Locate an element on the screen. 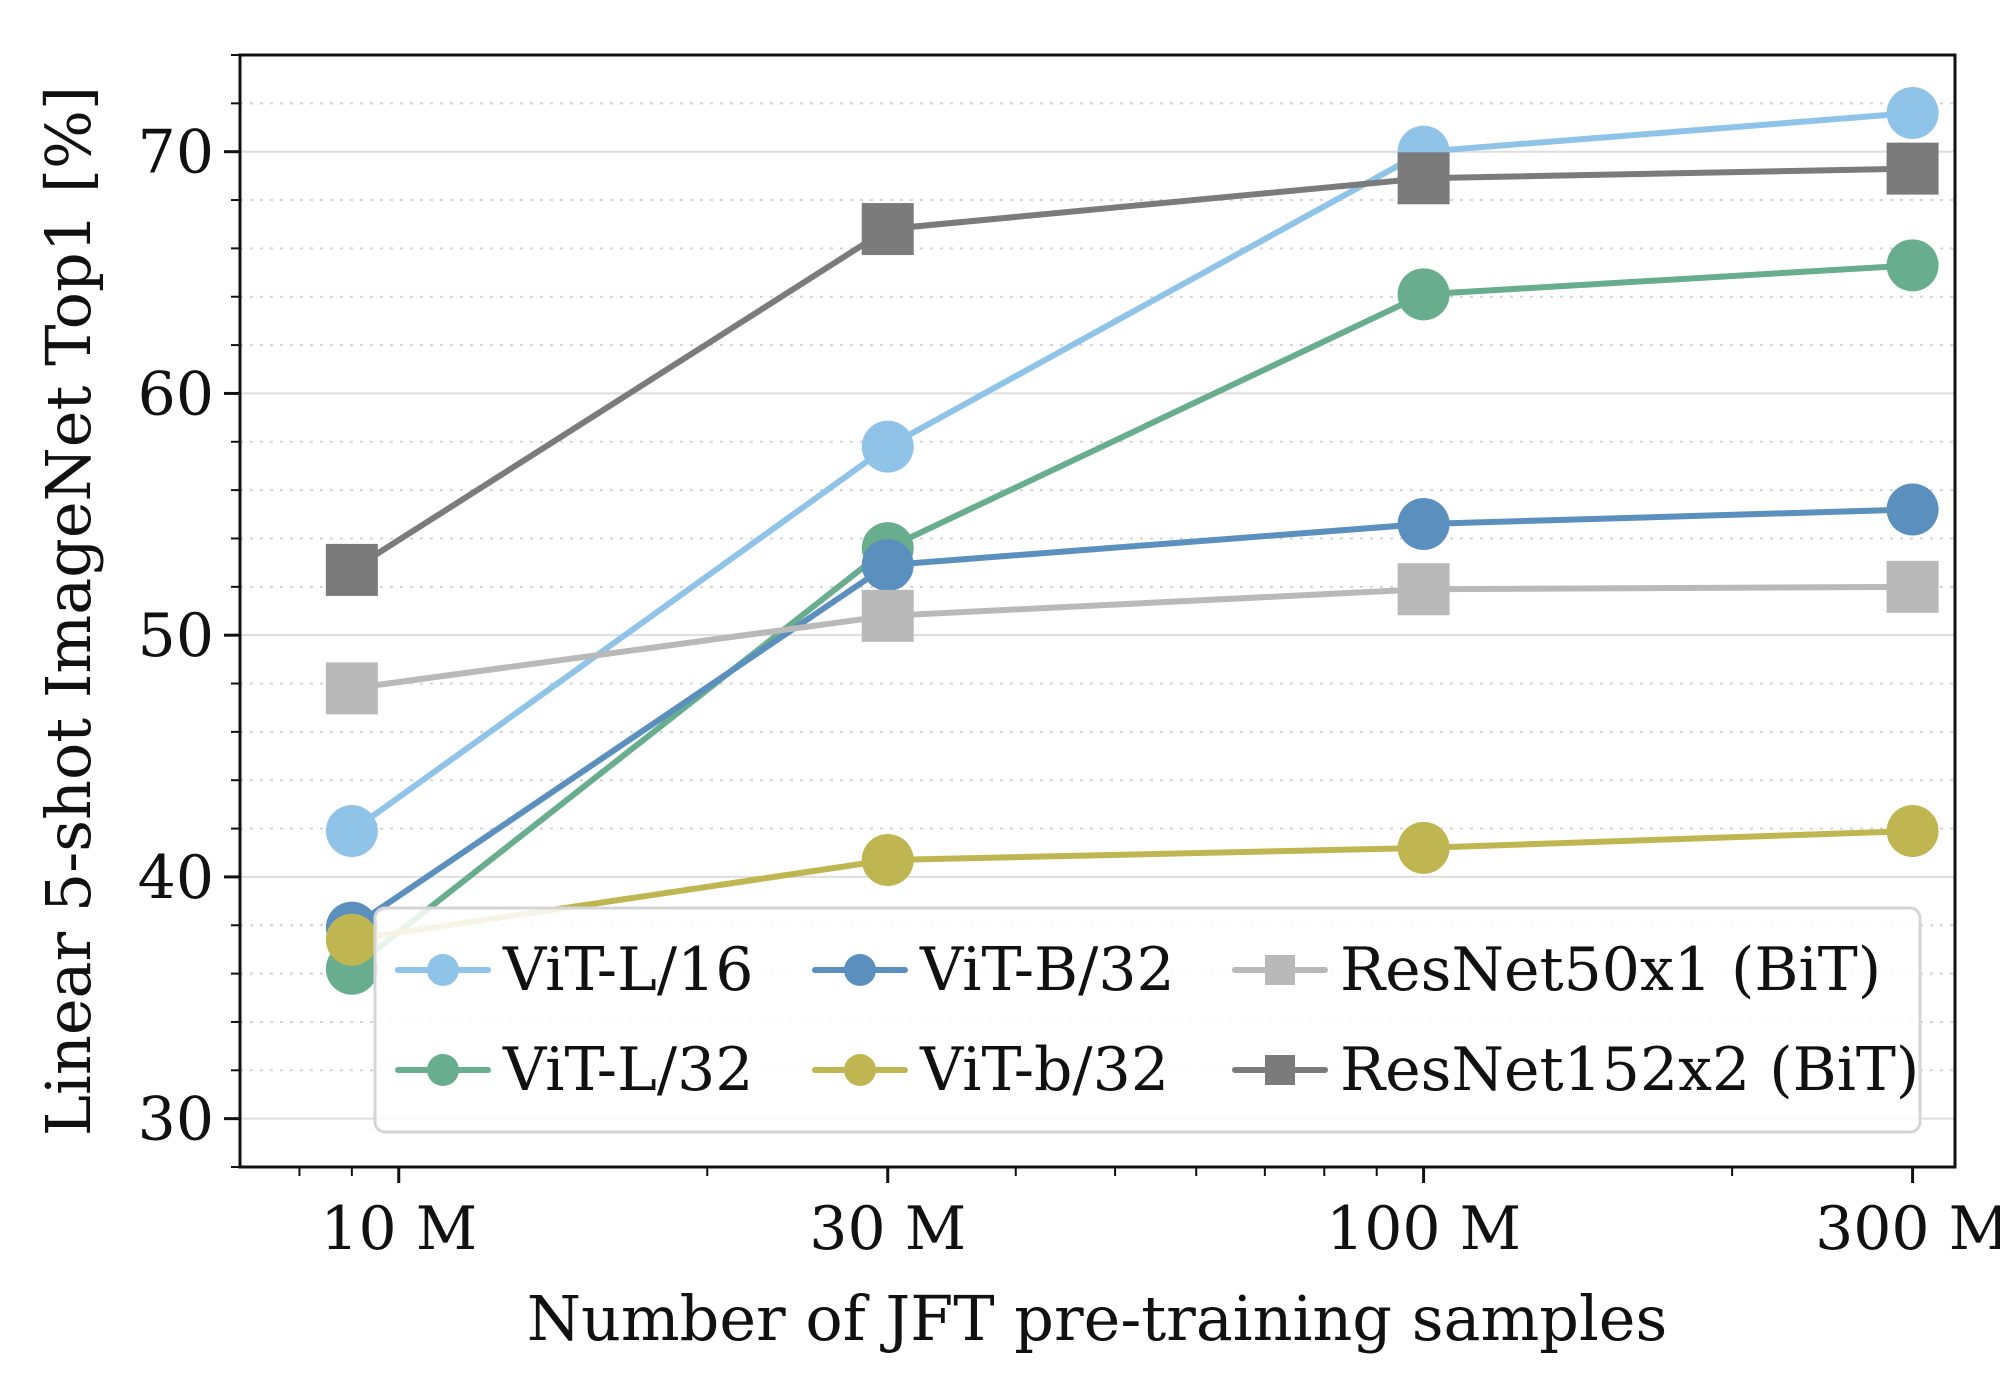 Image resolution: width=2000 pixels, height=1397 pixels. legend-item: ViT-B/32 is located at coordinates (993, 970).